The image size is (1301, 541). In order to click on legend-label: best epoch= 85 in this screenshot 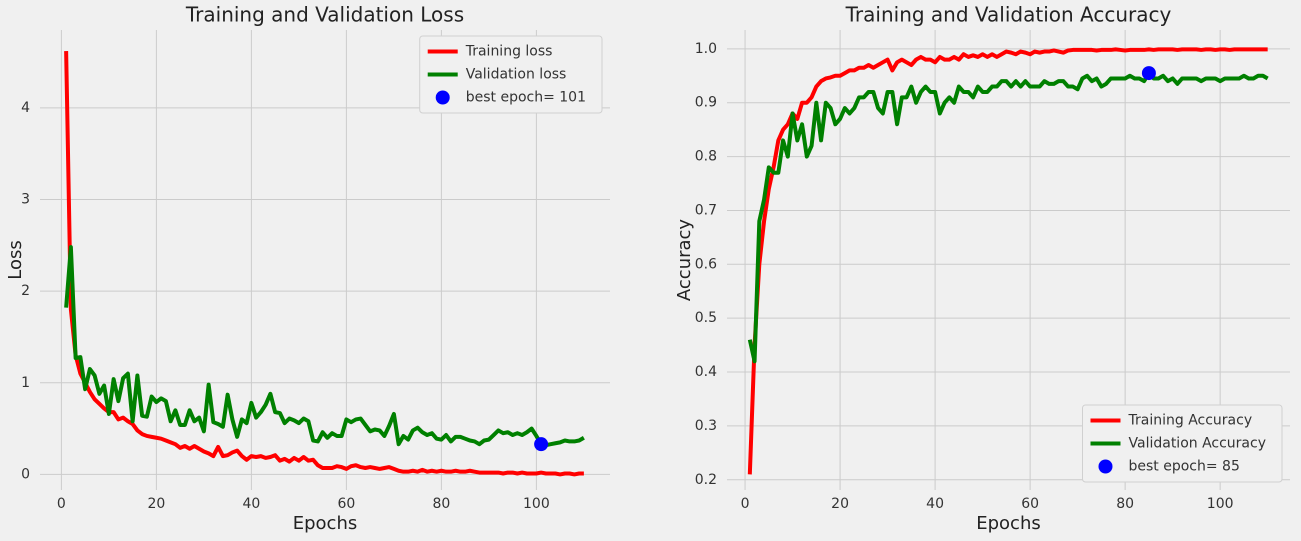, I will do `click(1184, 467)`.